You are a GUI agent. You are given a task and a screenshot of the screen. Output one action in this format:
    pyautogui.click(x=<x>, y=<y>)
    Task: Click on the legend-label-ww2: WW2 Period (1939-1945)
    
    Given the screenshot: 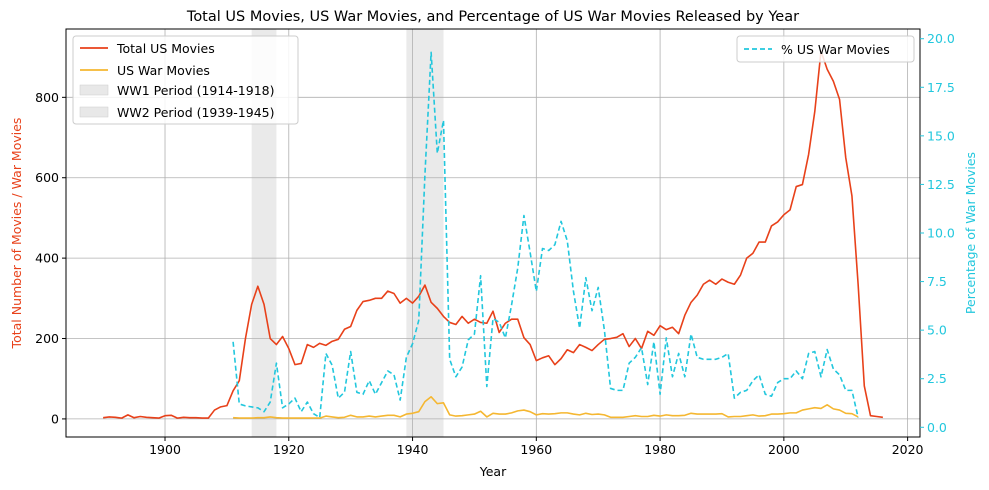 What is the action you would take?
    pyautogui.click(x=195, y=112)
    